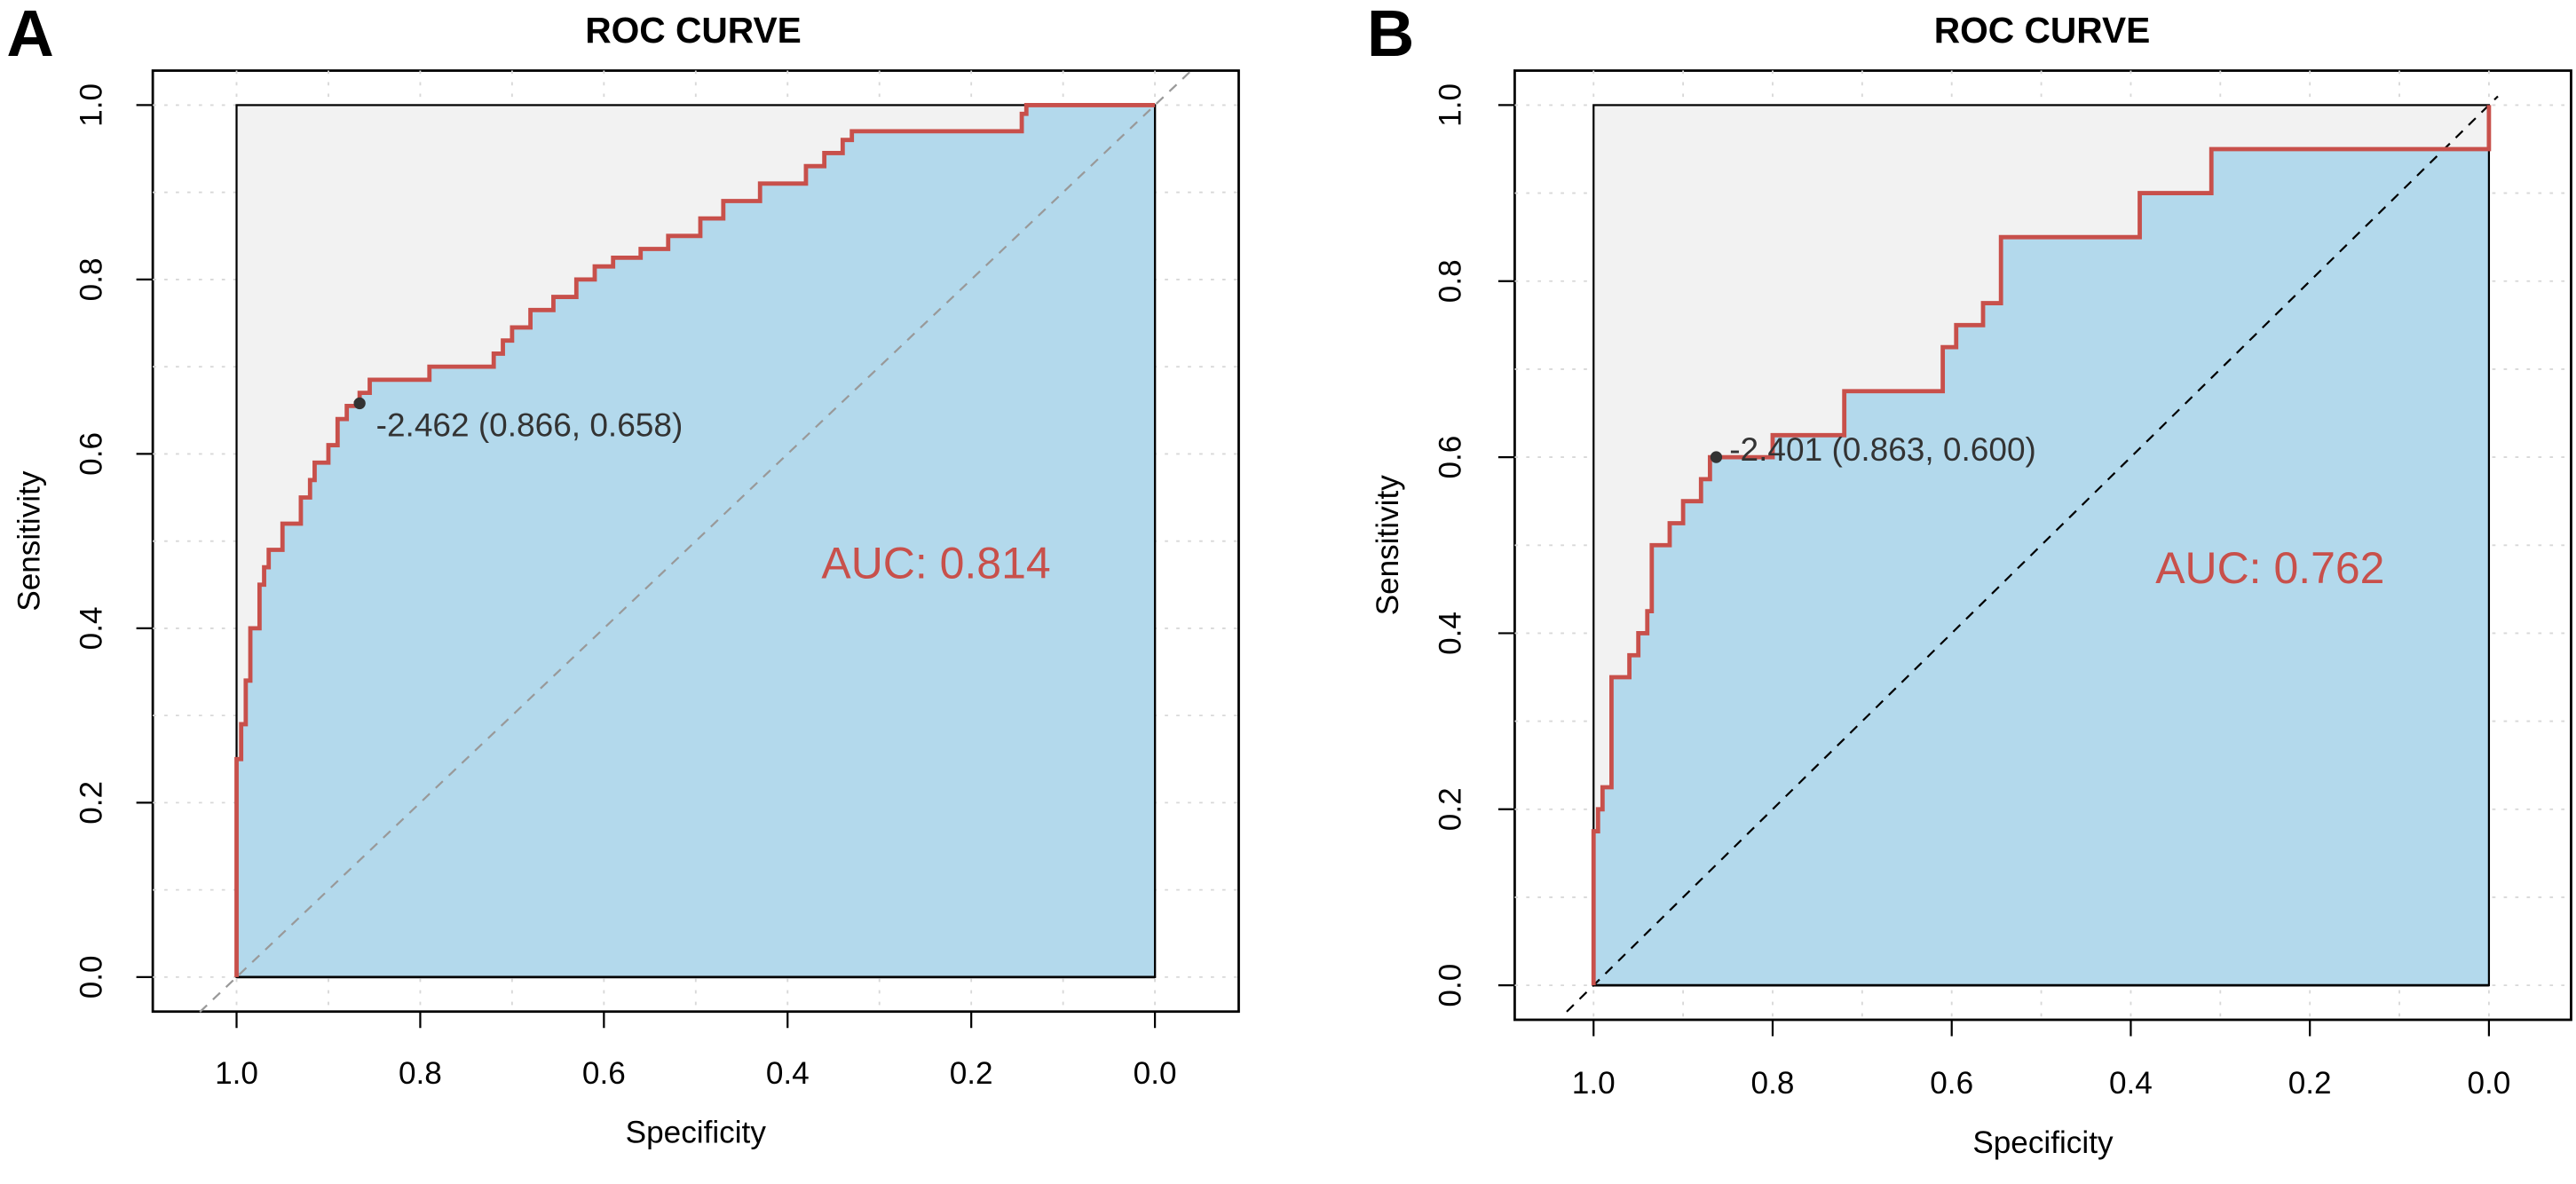 The width and height of the screenshot is (2576, 1184). What do you see at coordinates (1882, 450) in the screenshot?
I see `threshold-label: -2.401 (0.863, 0.600)` at bounding box center [1882, 450].